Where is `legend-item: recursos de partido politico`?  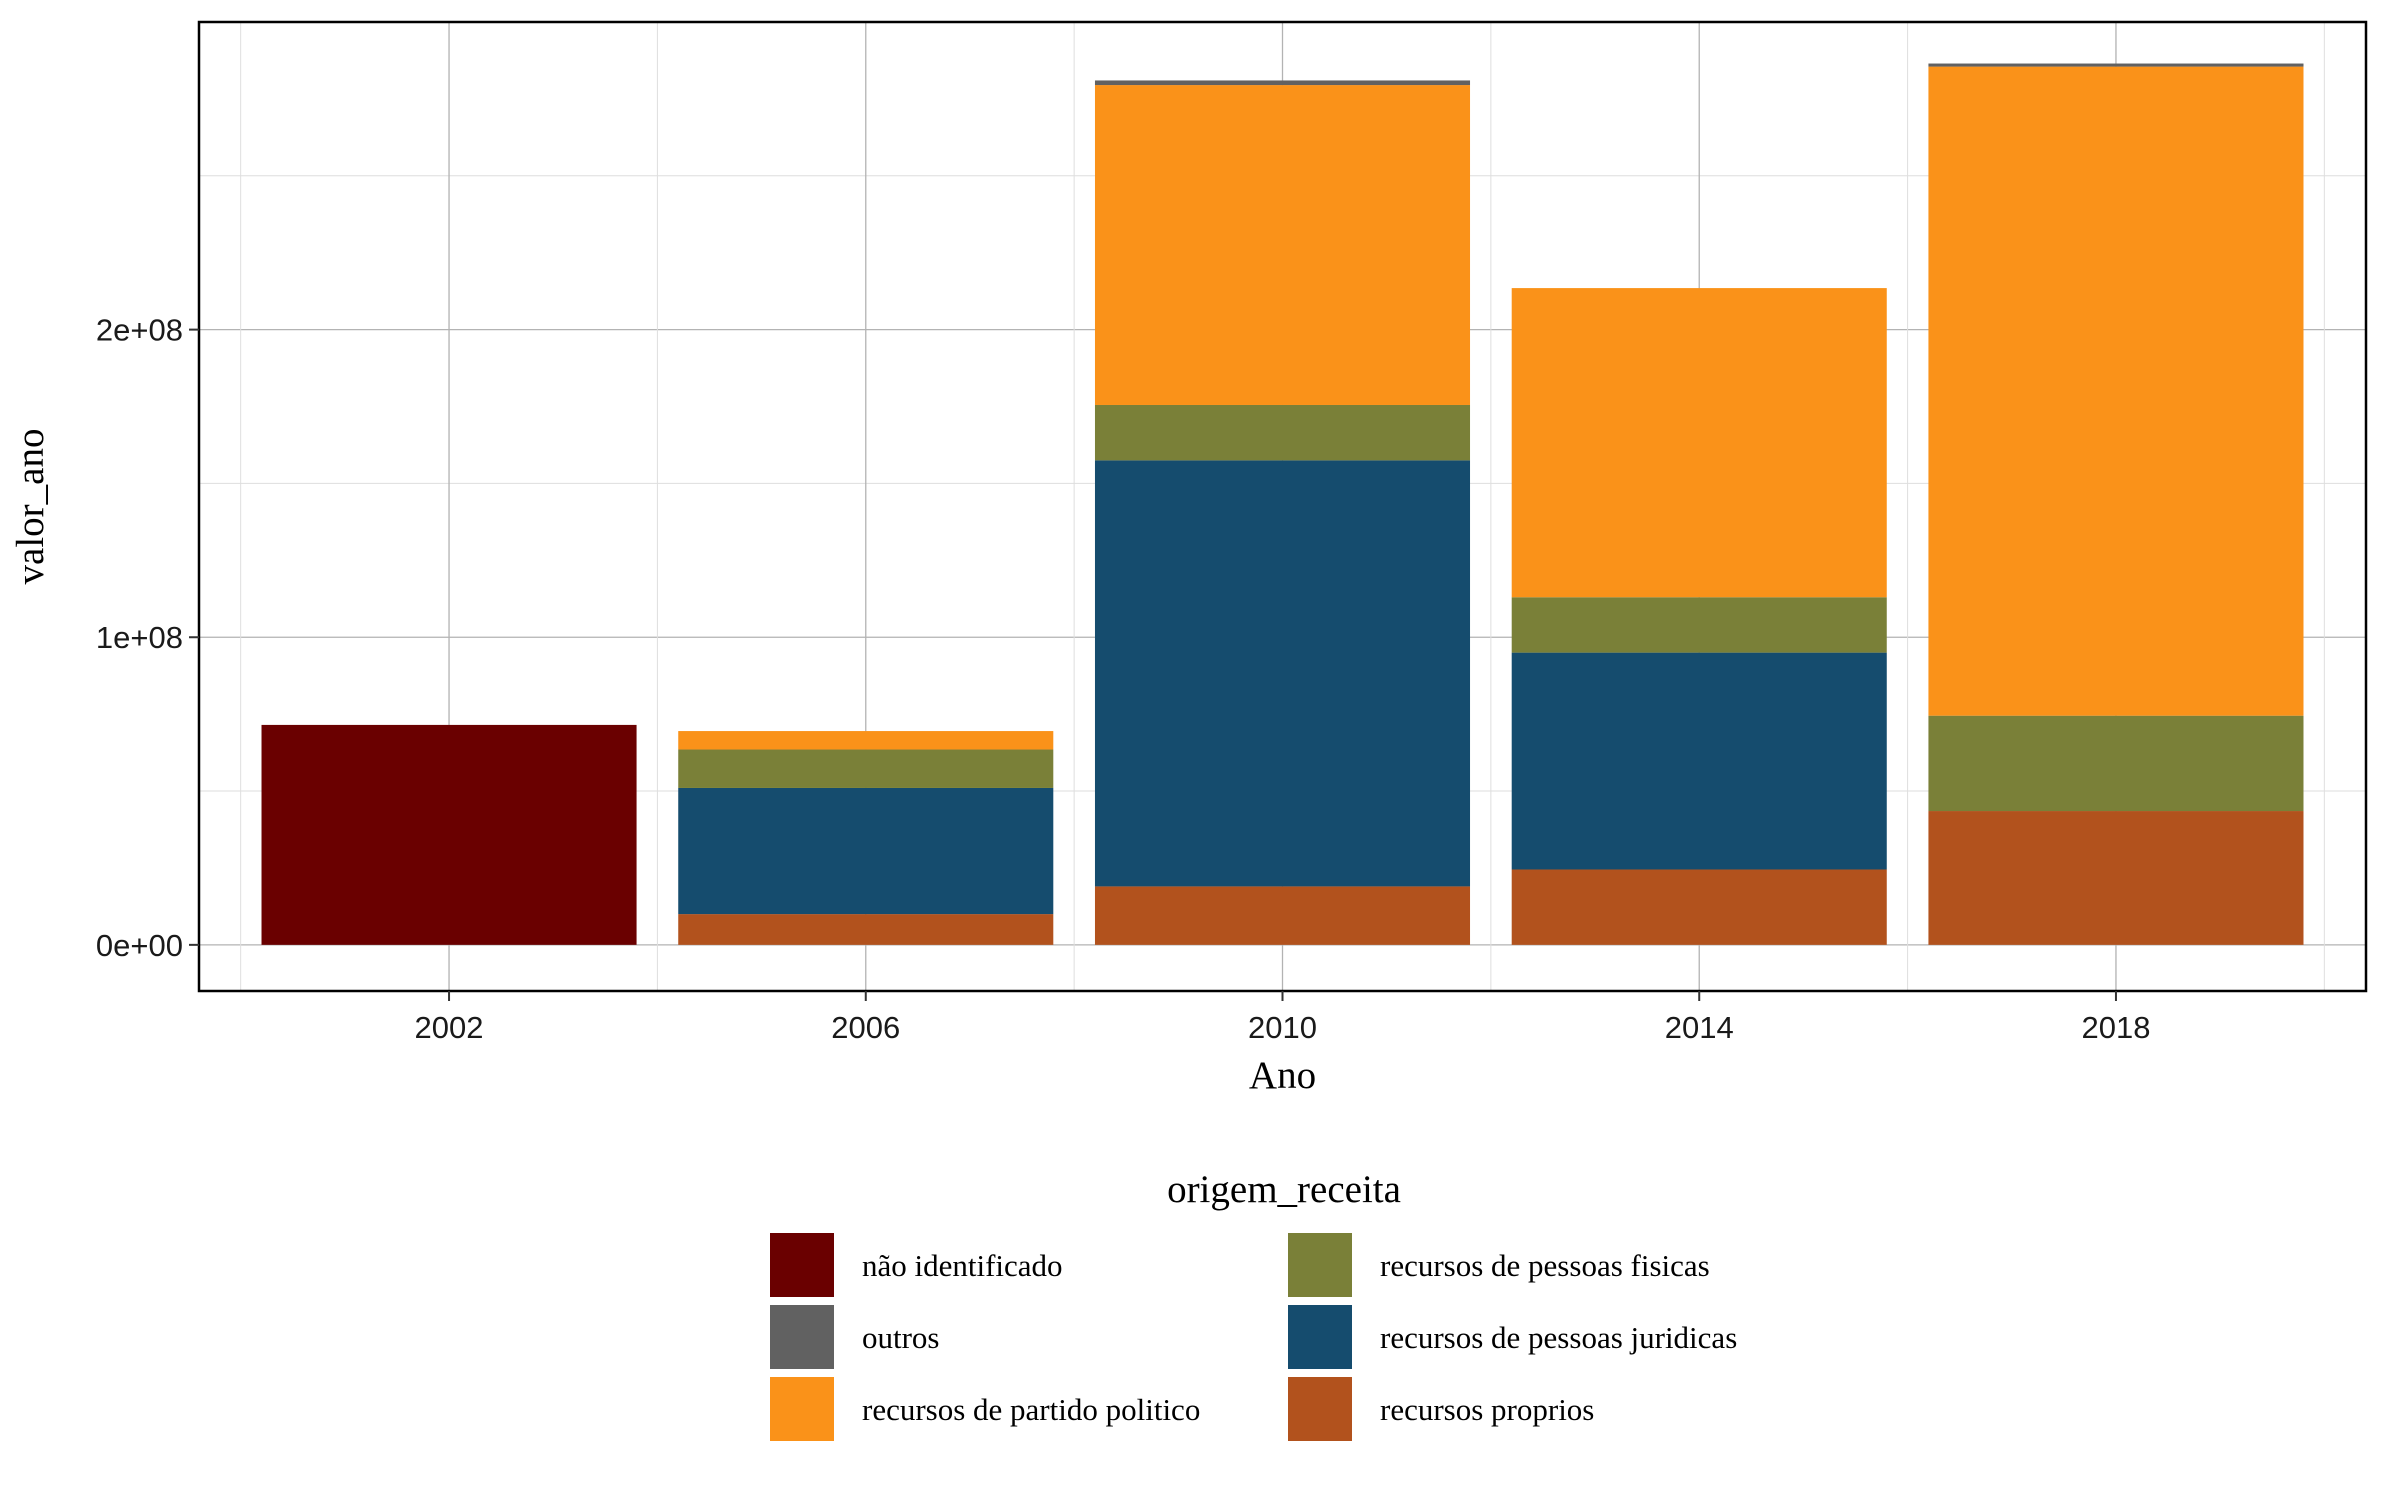 legend-item: recursos de partido politico is located at coordinates (984, 1409).